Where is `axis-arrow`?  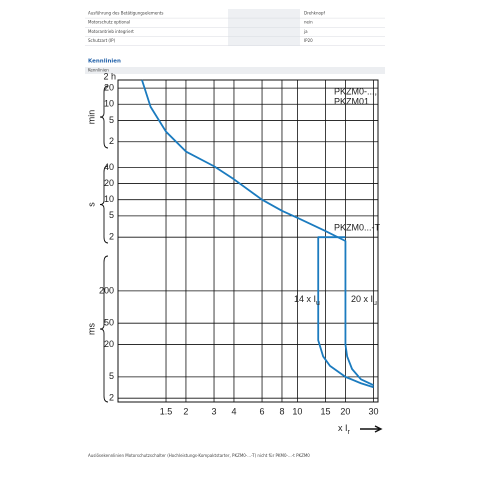 axis-arrow is located at coordinates (371, 429).